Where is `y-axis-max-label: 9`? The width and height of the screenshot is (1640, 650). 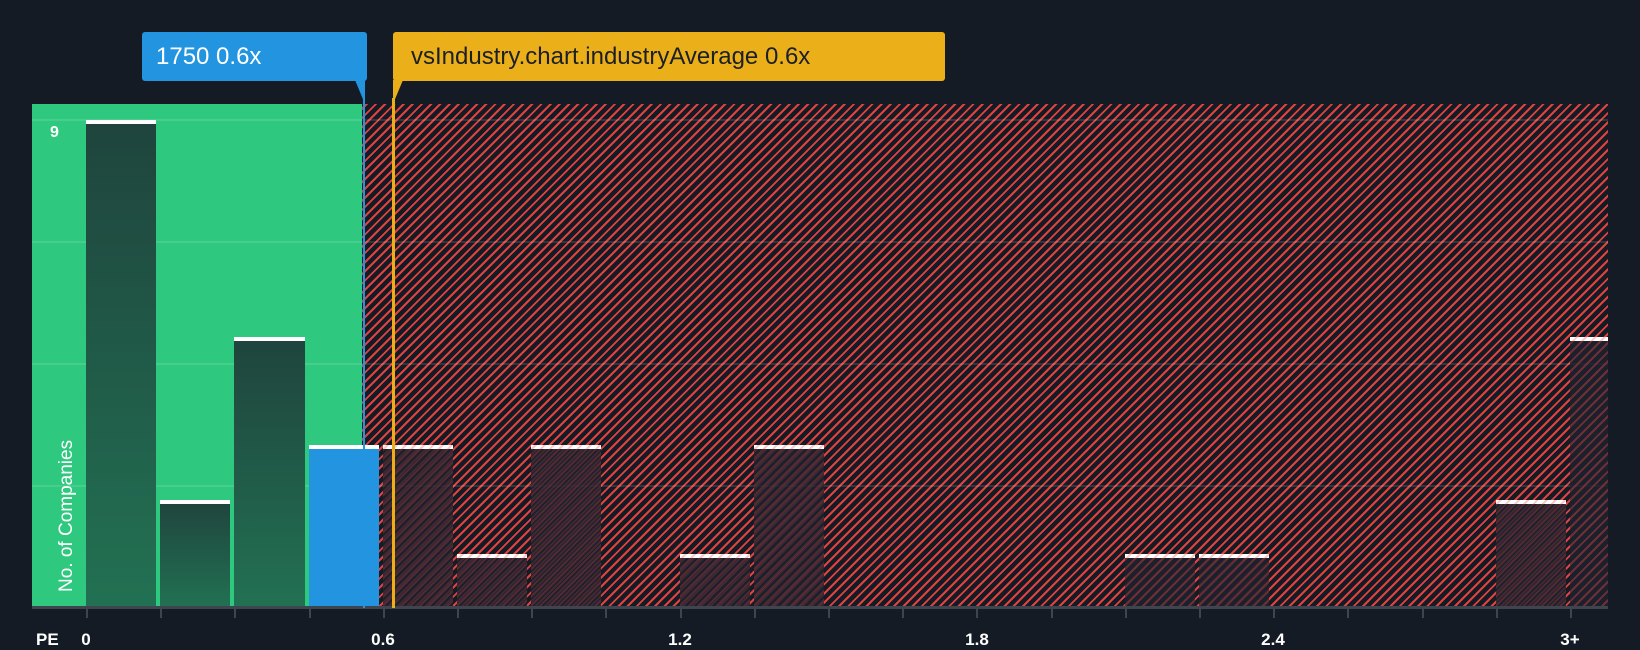
y-axis-max-label: 9 is located at coordinates (54, 132).